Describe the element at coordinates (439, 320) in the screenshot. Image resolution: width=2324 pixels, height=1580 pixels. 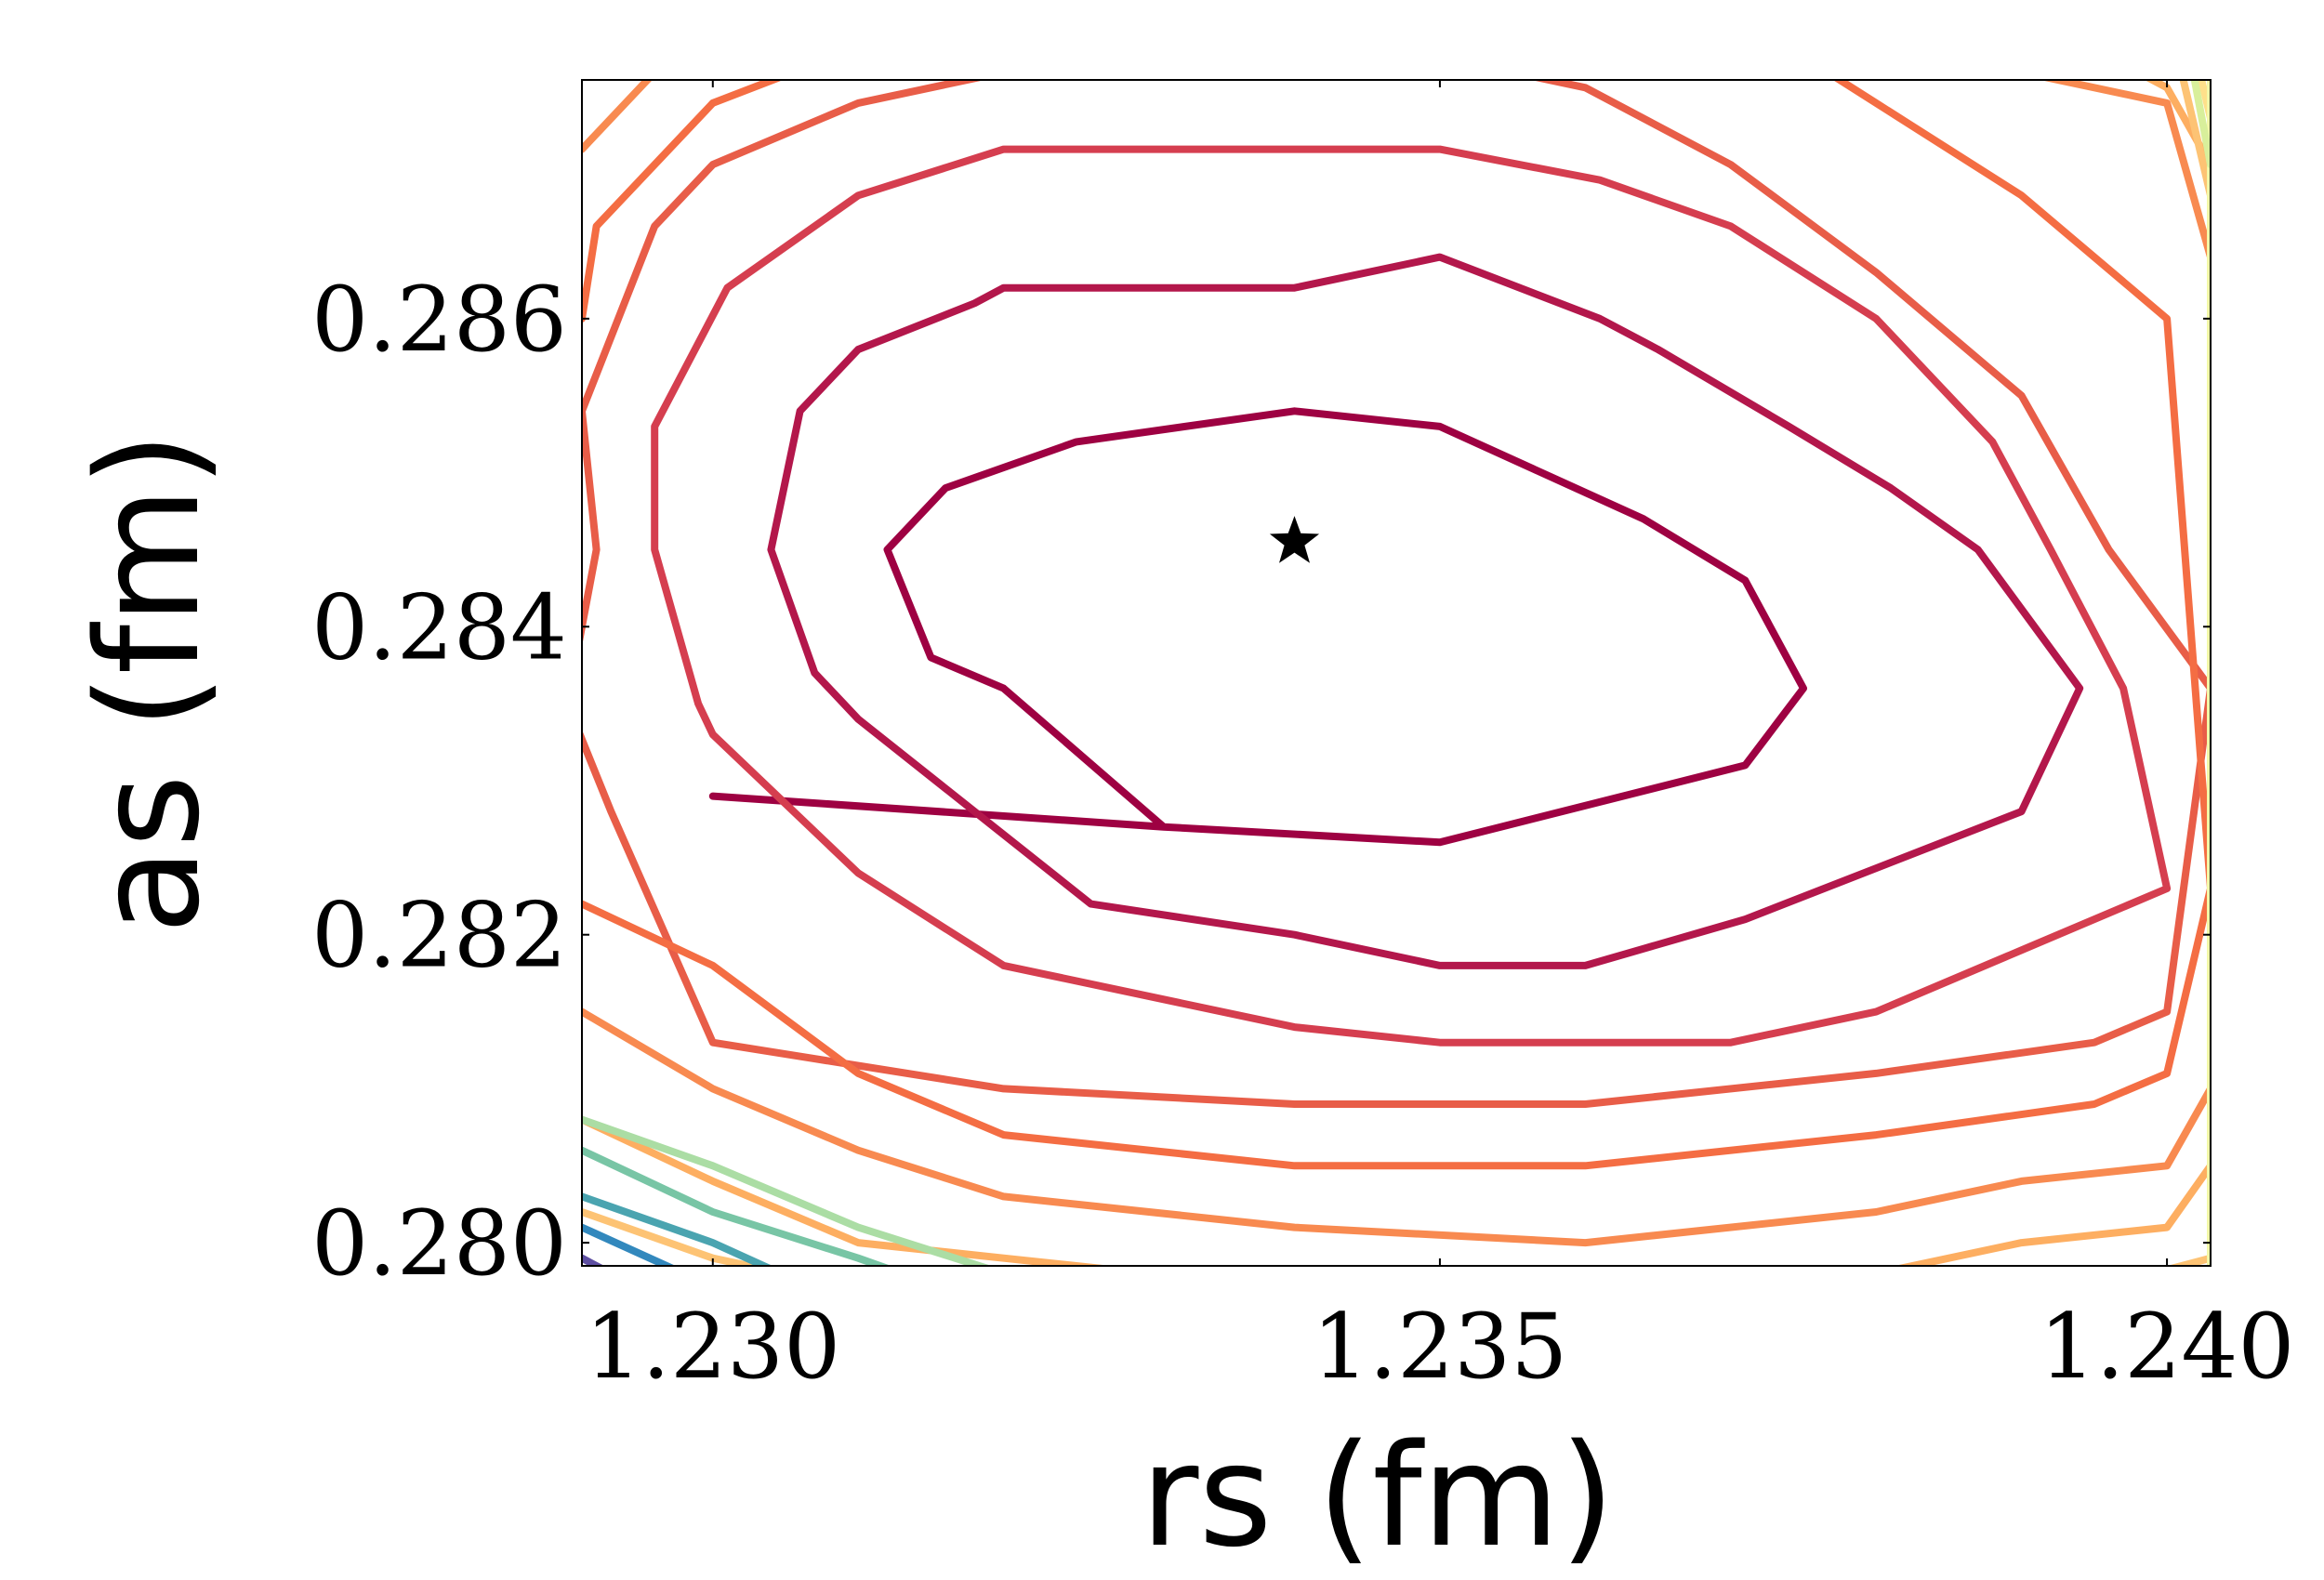
I see `y-tick-label-3: 0.286` at that location.